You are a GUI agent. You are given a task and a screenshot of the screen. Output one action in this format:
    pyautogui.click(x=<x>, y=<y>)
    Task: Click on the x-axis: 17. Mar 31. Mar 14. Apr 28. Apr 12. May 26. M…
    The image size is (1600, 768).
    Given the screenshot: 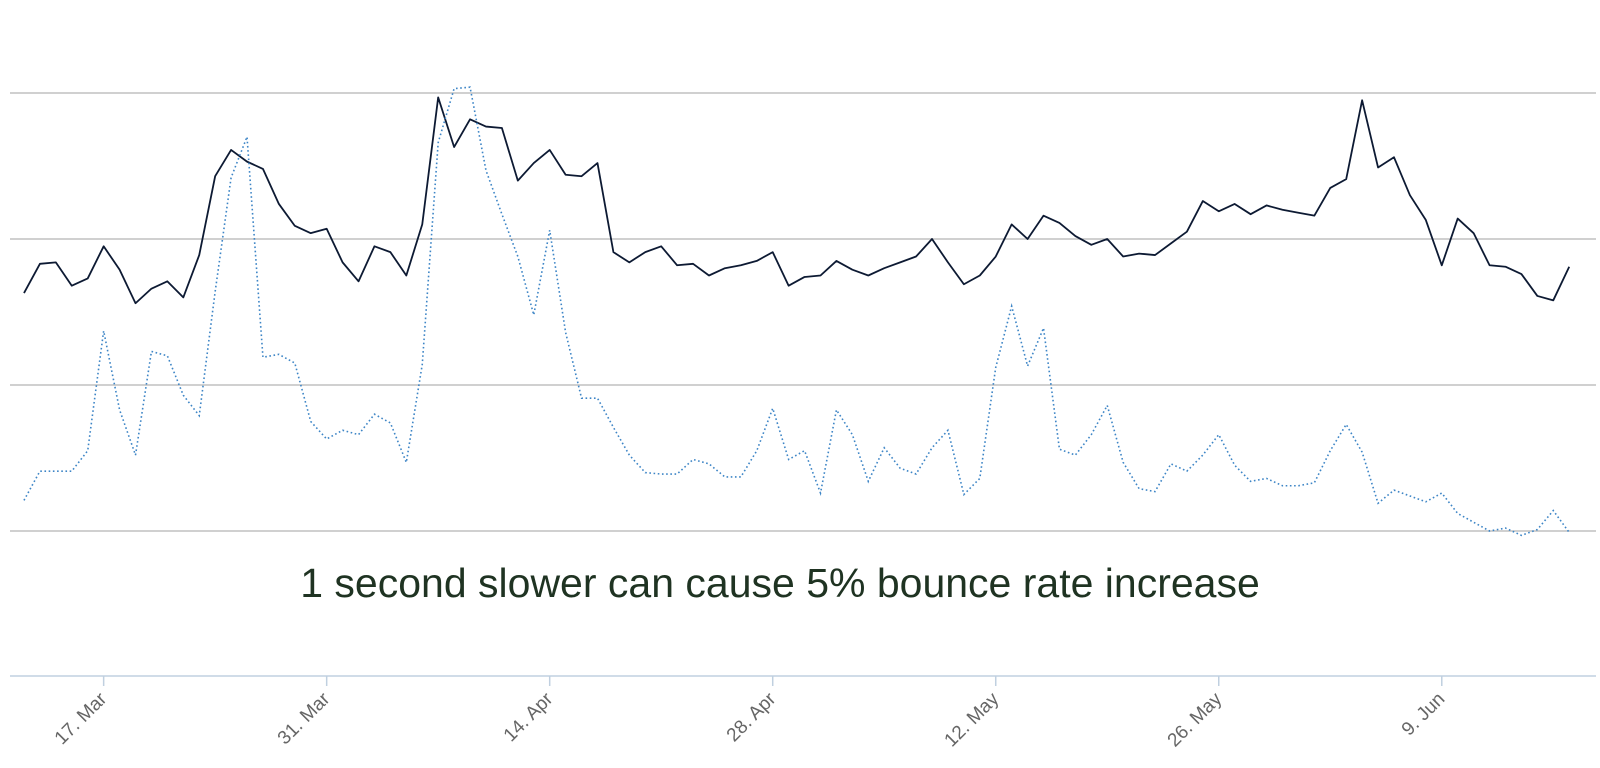 What is the action you would take?
    pyautogui.click(x=750, y=713)
    